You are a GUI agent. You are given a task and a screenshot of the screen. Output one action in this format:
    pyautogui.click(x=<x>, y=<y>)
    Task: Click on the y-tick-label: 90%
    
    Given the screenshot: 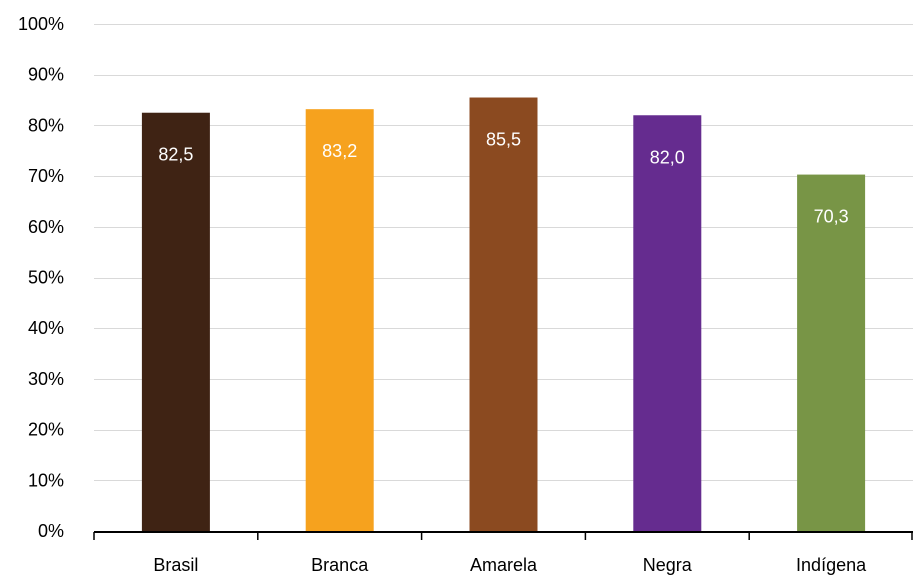 What is the action you would take?
    pyautogui.click(x=46, y=75)
    